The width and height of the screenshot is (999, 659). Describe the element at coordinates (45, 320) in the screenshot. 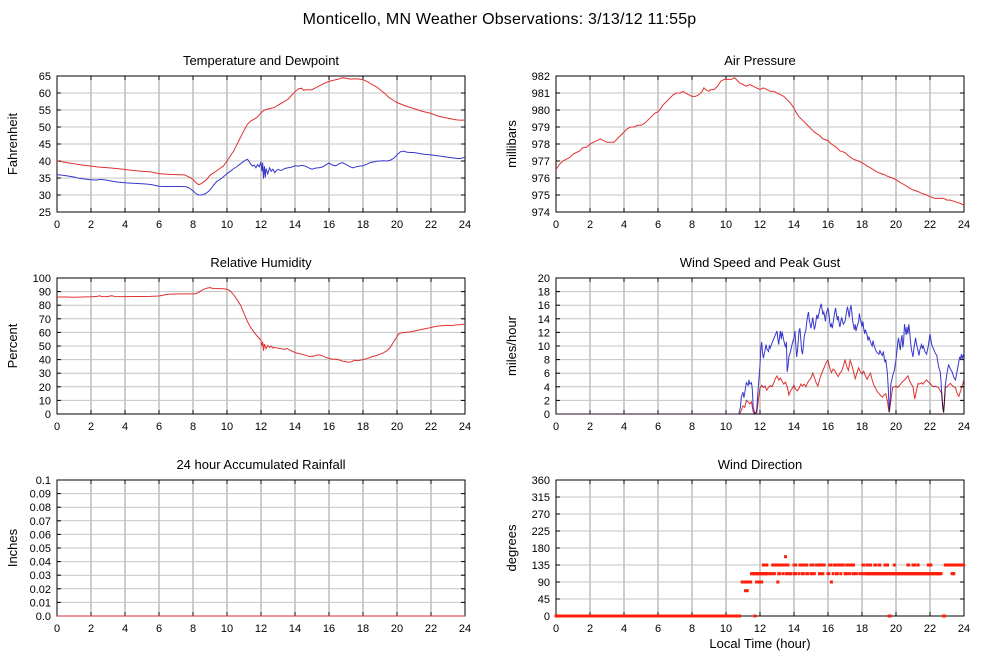

I see `svg-text: 70` at that location.